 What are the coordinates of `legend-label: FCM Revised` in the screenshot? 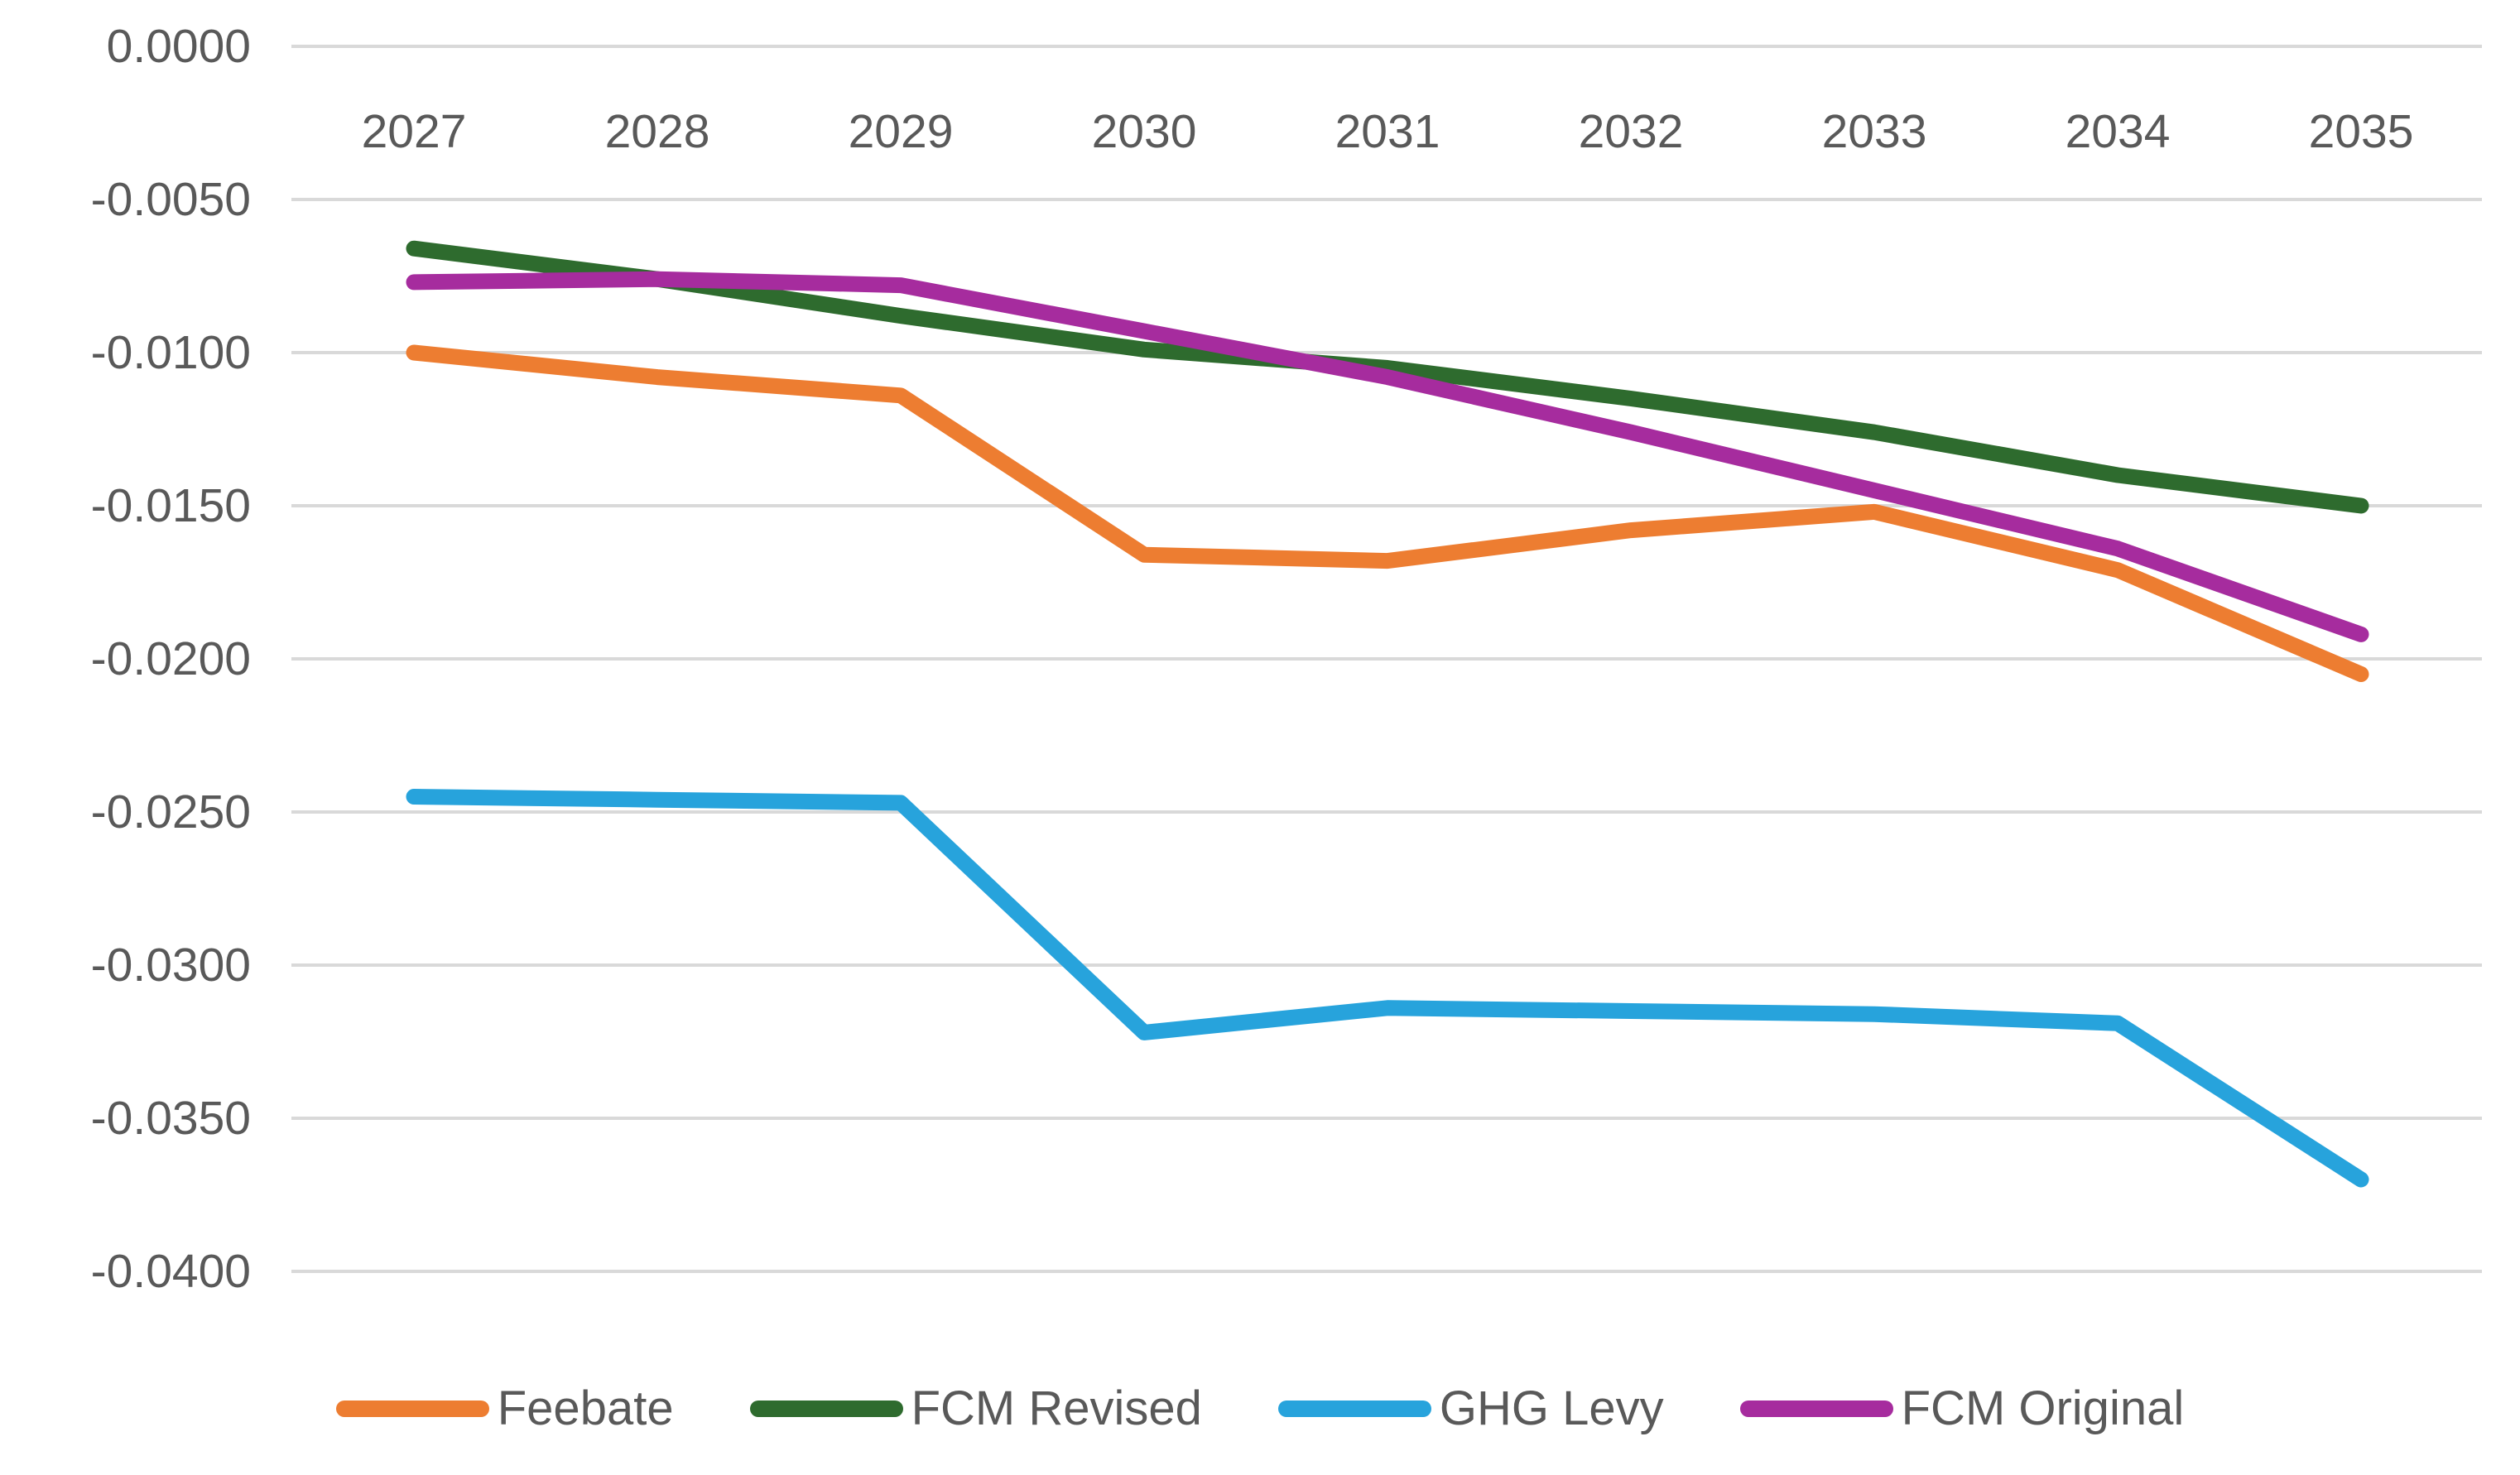 It's located at (1056, 1408).